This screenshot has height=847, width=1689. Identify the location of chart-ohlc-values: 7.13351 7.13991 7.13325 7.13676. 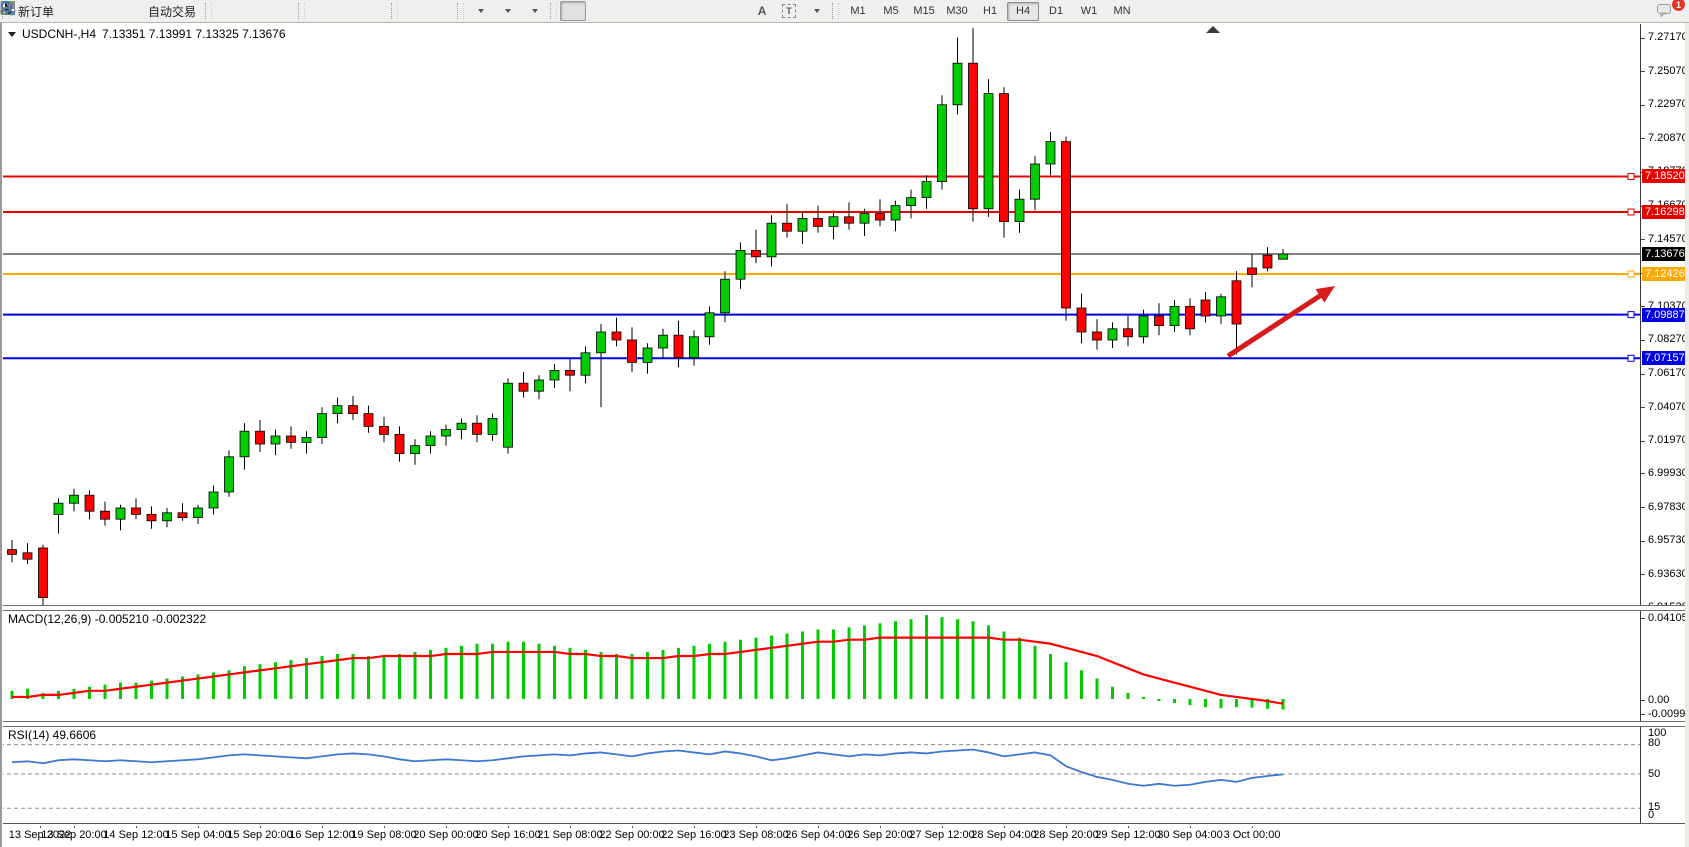
(194, 34).